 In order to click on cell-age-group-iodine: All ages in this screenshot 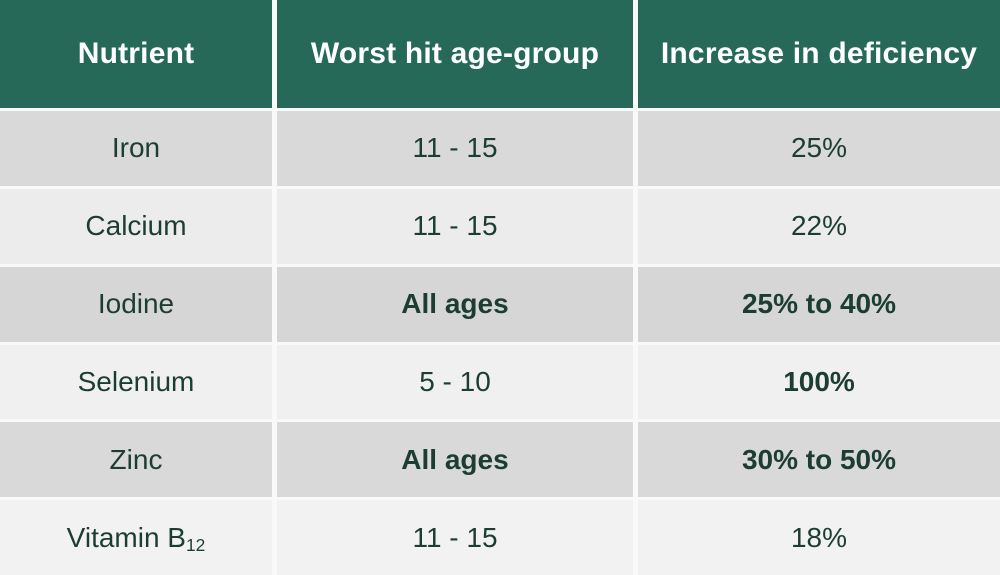, I will do `click(455, 304)`.